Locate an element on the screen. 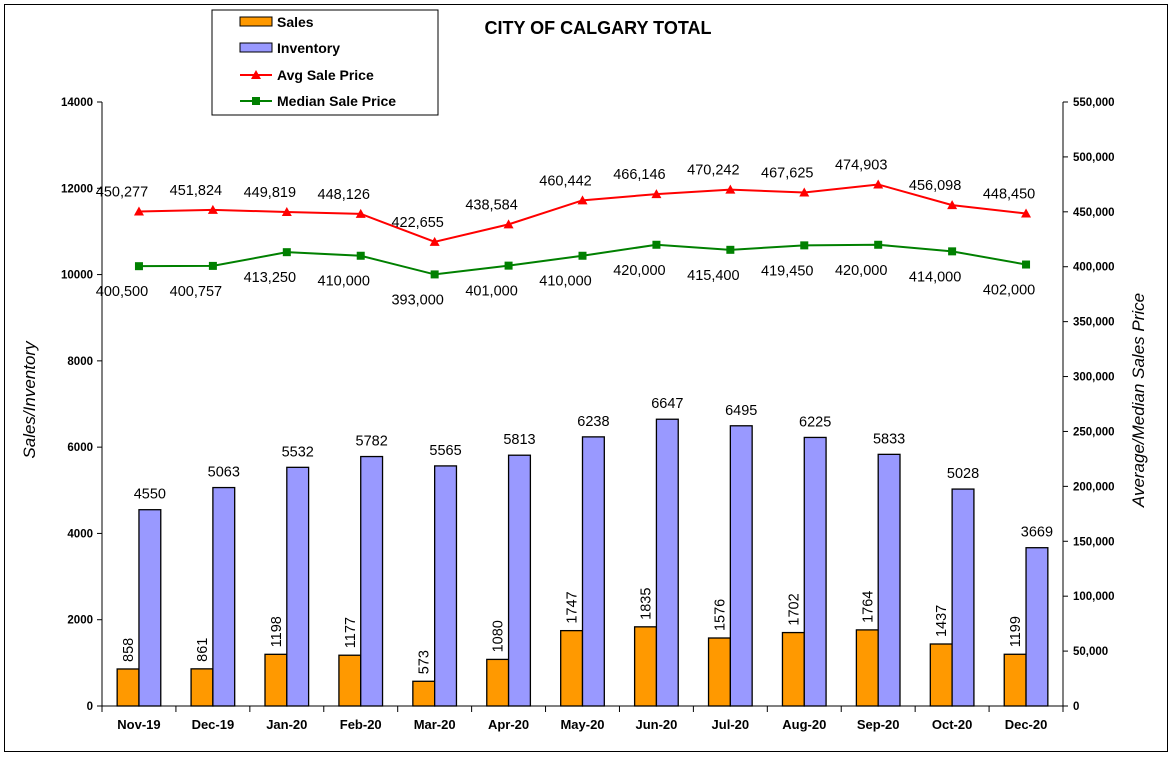  y2-tick-label: 550,000 is located at coordinates (1094, 103).